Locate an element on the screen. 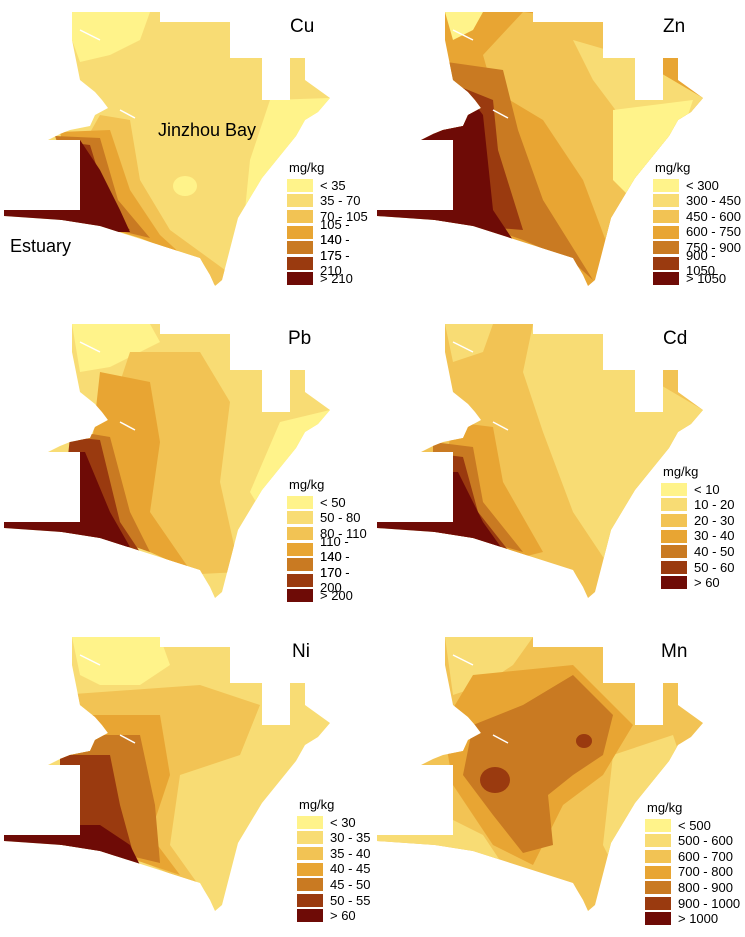 The height and width of the screenshot is (937, 745). legend-entry: 450 - 600 is located at coordinates (699, 217).